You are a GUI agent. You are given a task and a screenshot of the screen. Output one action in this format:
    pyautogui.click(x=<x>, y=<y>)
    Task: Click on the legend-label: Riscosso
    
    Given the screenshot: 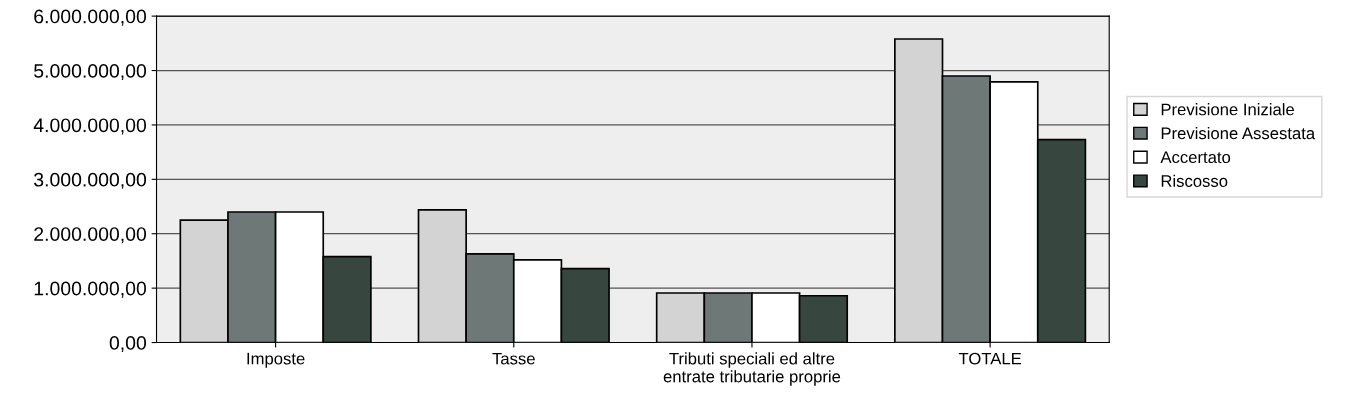 What is the action you would take?
    pyautogui.click(x=1194, y=180)
    